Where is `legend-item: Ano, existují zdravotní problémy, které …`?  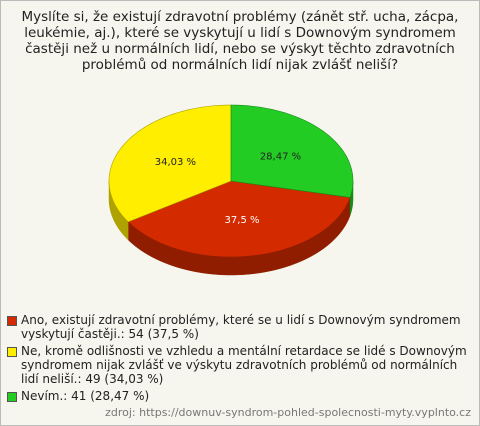 legend-item: Ano, existují zdravotní problémy, které … is located at coordinates (240, 327).